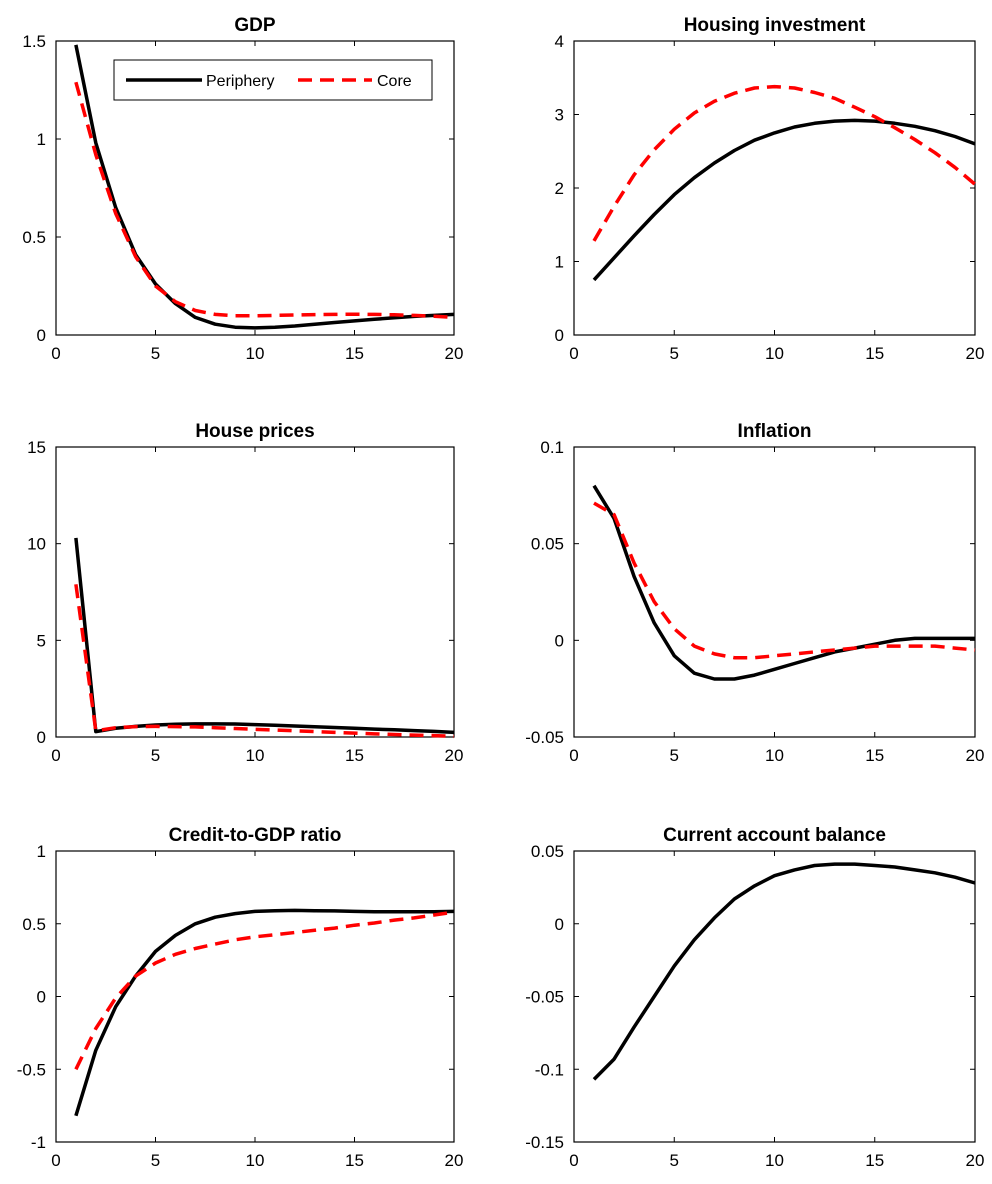 This screenshot has width=992, height=1184. Describe the element at coordinates (240, 81) in the screenshot. I see `legend-label-periphery: Periphery` at that location.